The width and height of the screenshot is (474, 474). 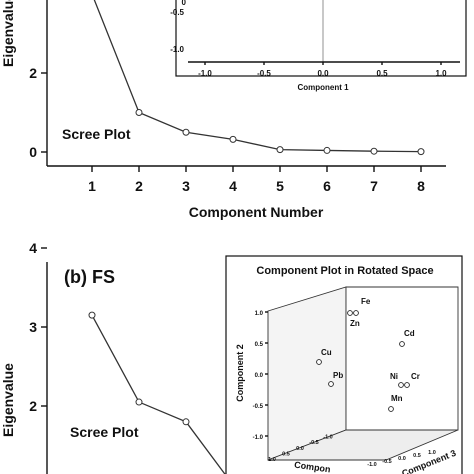 What do you see at coordinates (374, 186) in the screenshot?
I see `panel-a-x-tick-label: 7` at bounding box center [374, 186].